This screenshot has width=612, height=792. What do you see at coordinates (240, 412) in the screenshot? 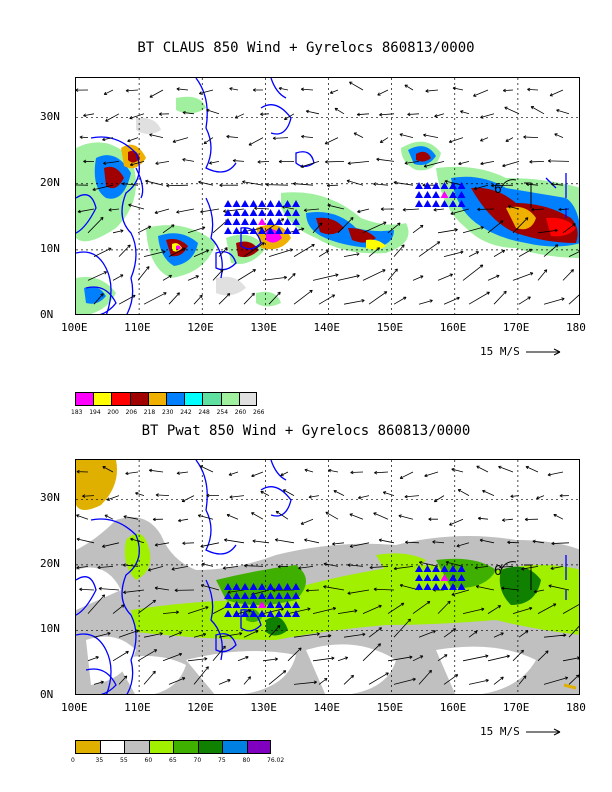
I see `colorbar-label: 260` at bounding box center [240, 412].